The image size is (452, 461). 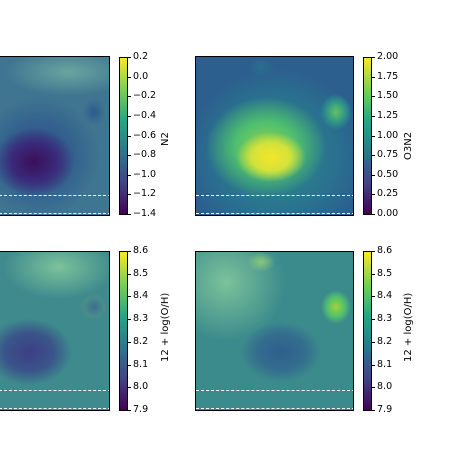 What do you see at coordinates (145, 213) in the screenshot?
I see `colorbar-tick-label: −1.4` at bounding box center [145, 213].